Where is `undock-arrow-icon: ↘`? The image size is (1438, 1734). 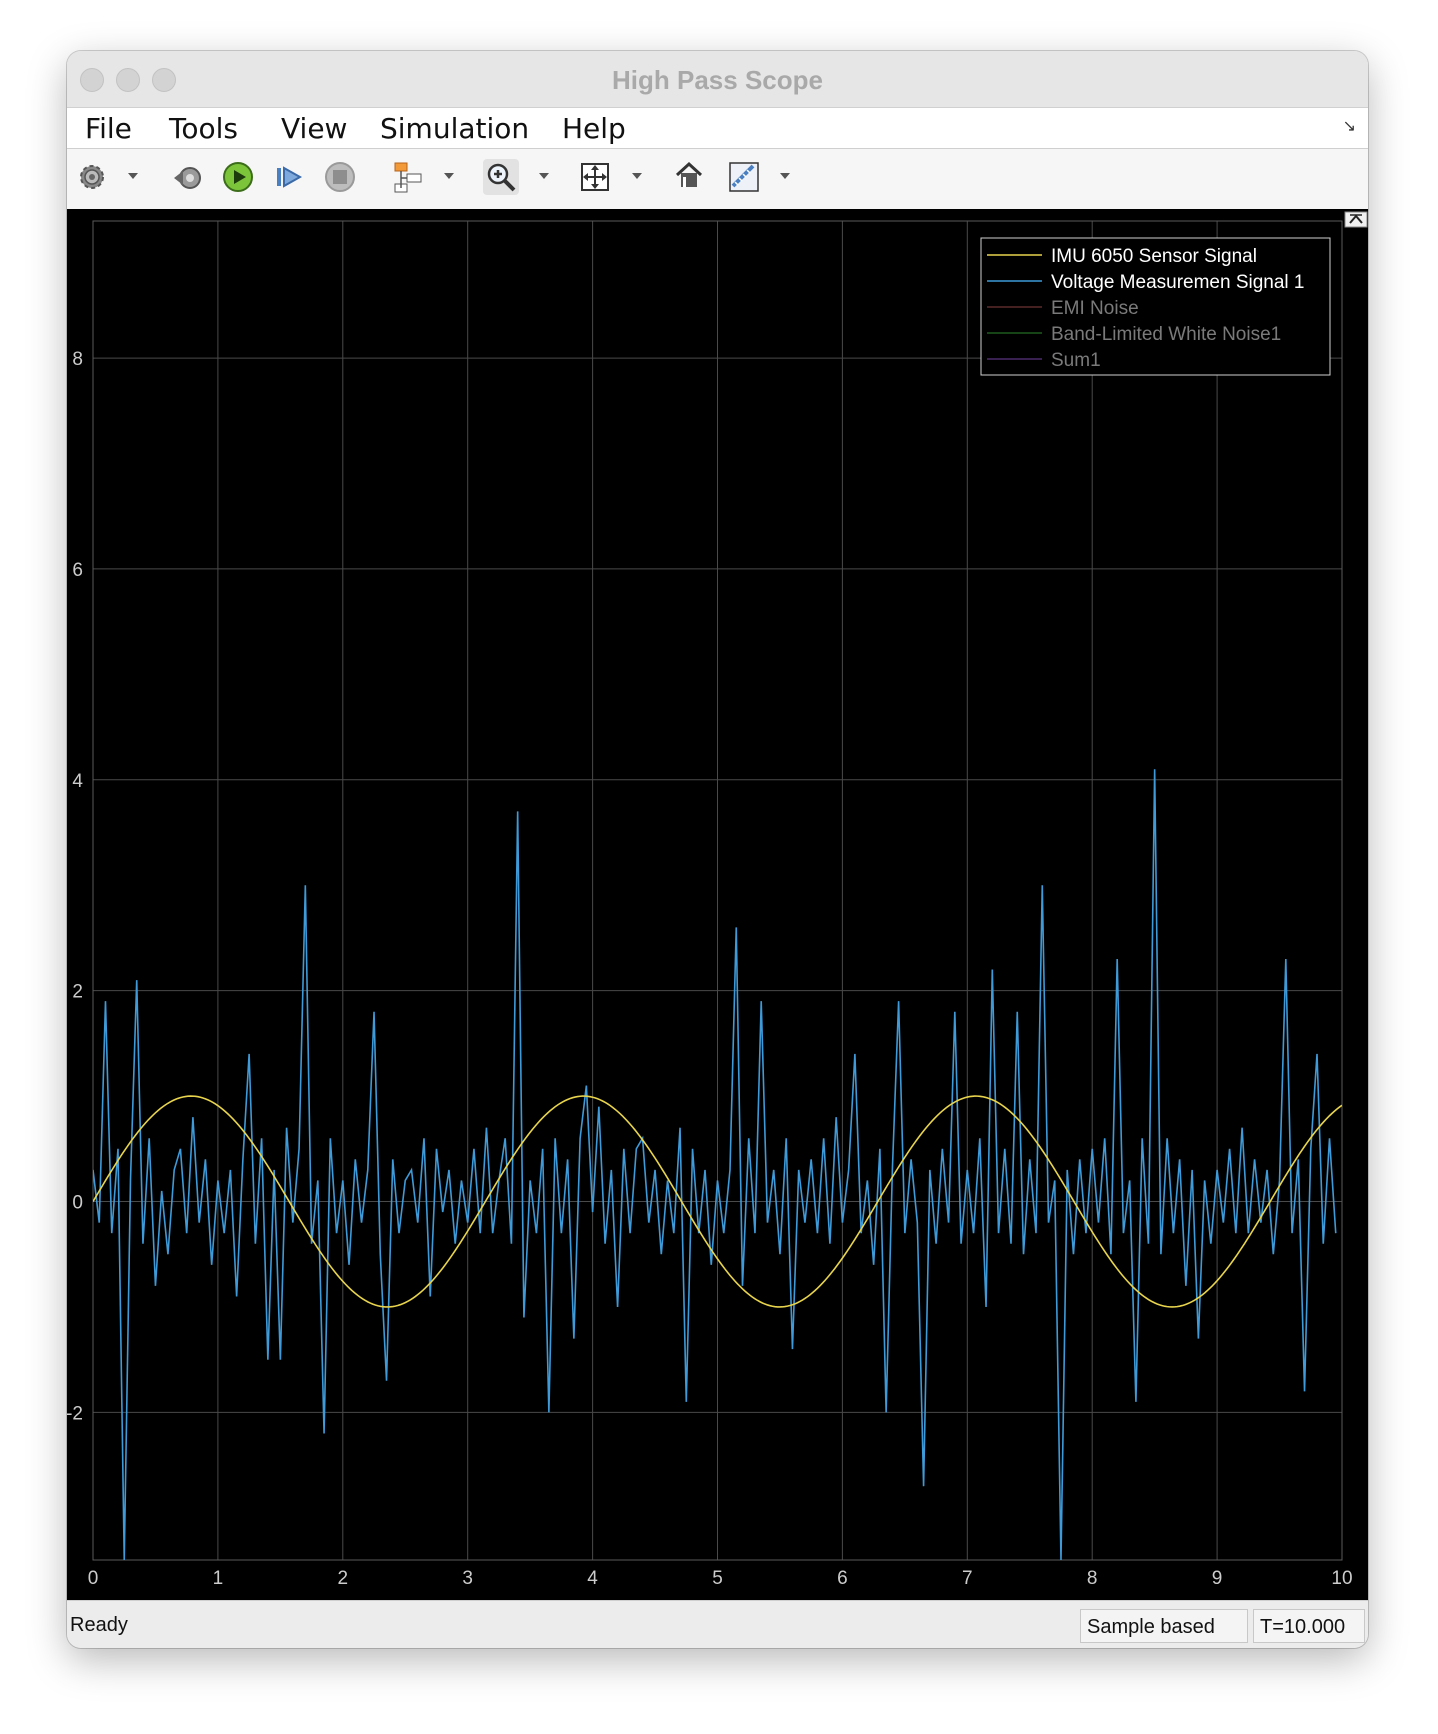
undock-arrow-icon: ↘ is located at coordinates (1349, 126).